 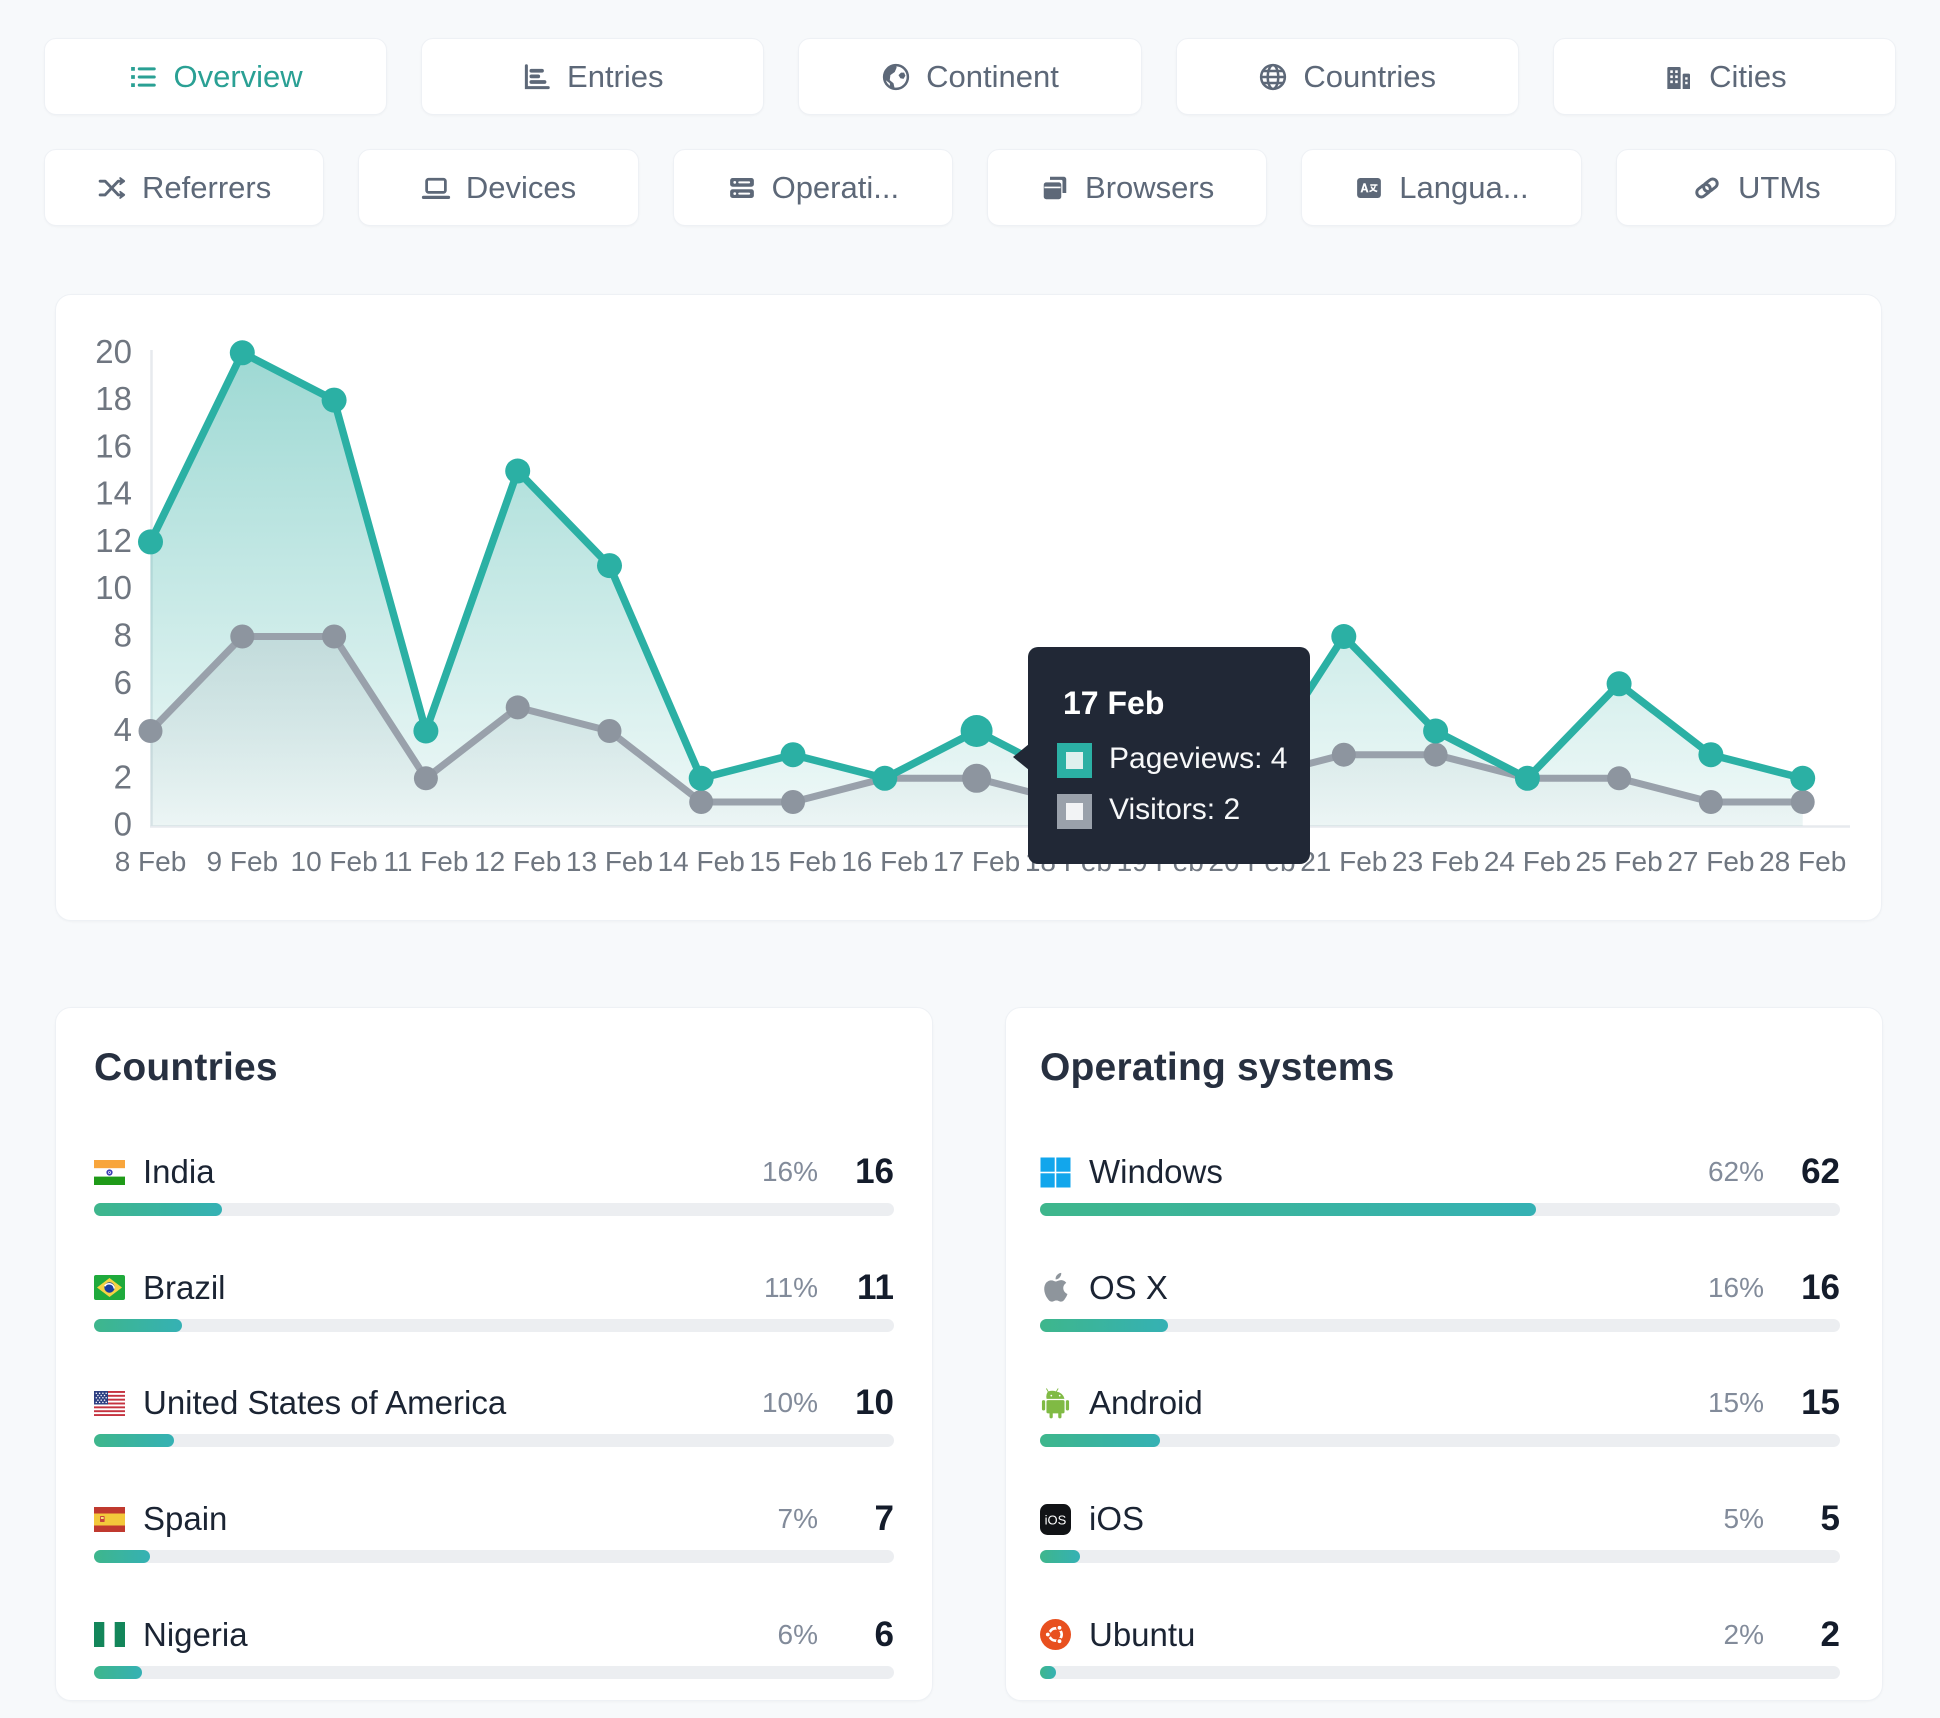 What do you see at coordinates (1056, 1519) in the screenshot?
I see `svg-text: iOS` at bounding box center [1056, 1519].